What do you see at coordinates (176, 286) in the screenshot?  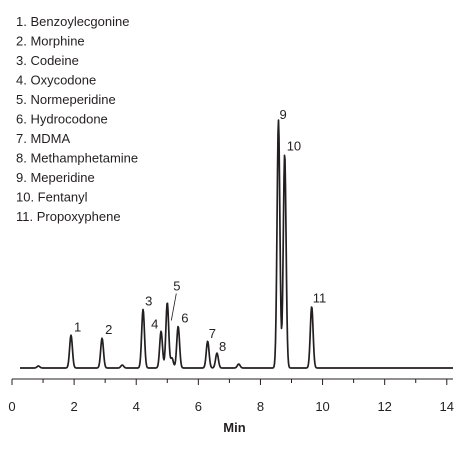 I see `peak-label-5: 5` at bounding box center [176, 286].